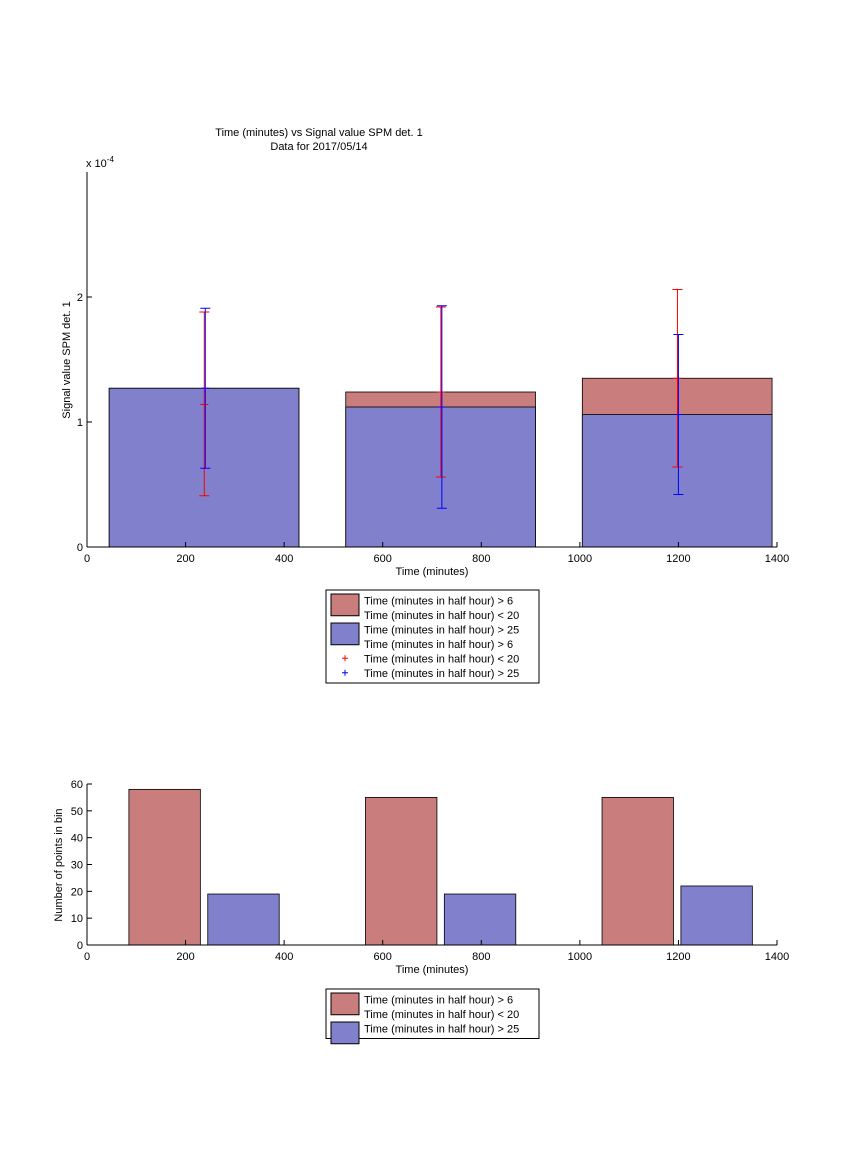 The width and height of the screenshot is (864, 1152). I want to click on y-multiplier-label: x 10-4, so click(100, 162).